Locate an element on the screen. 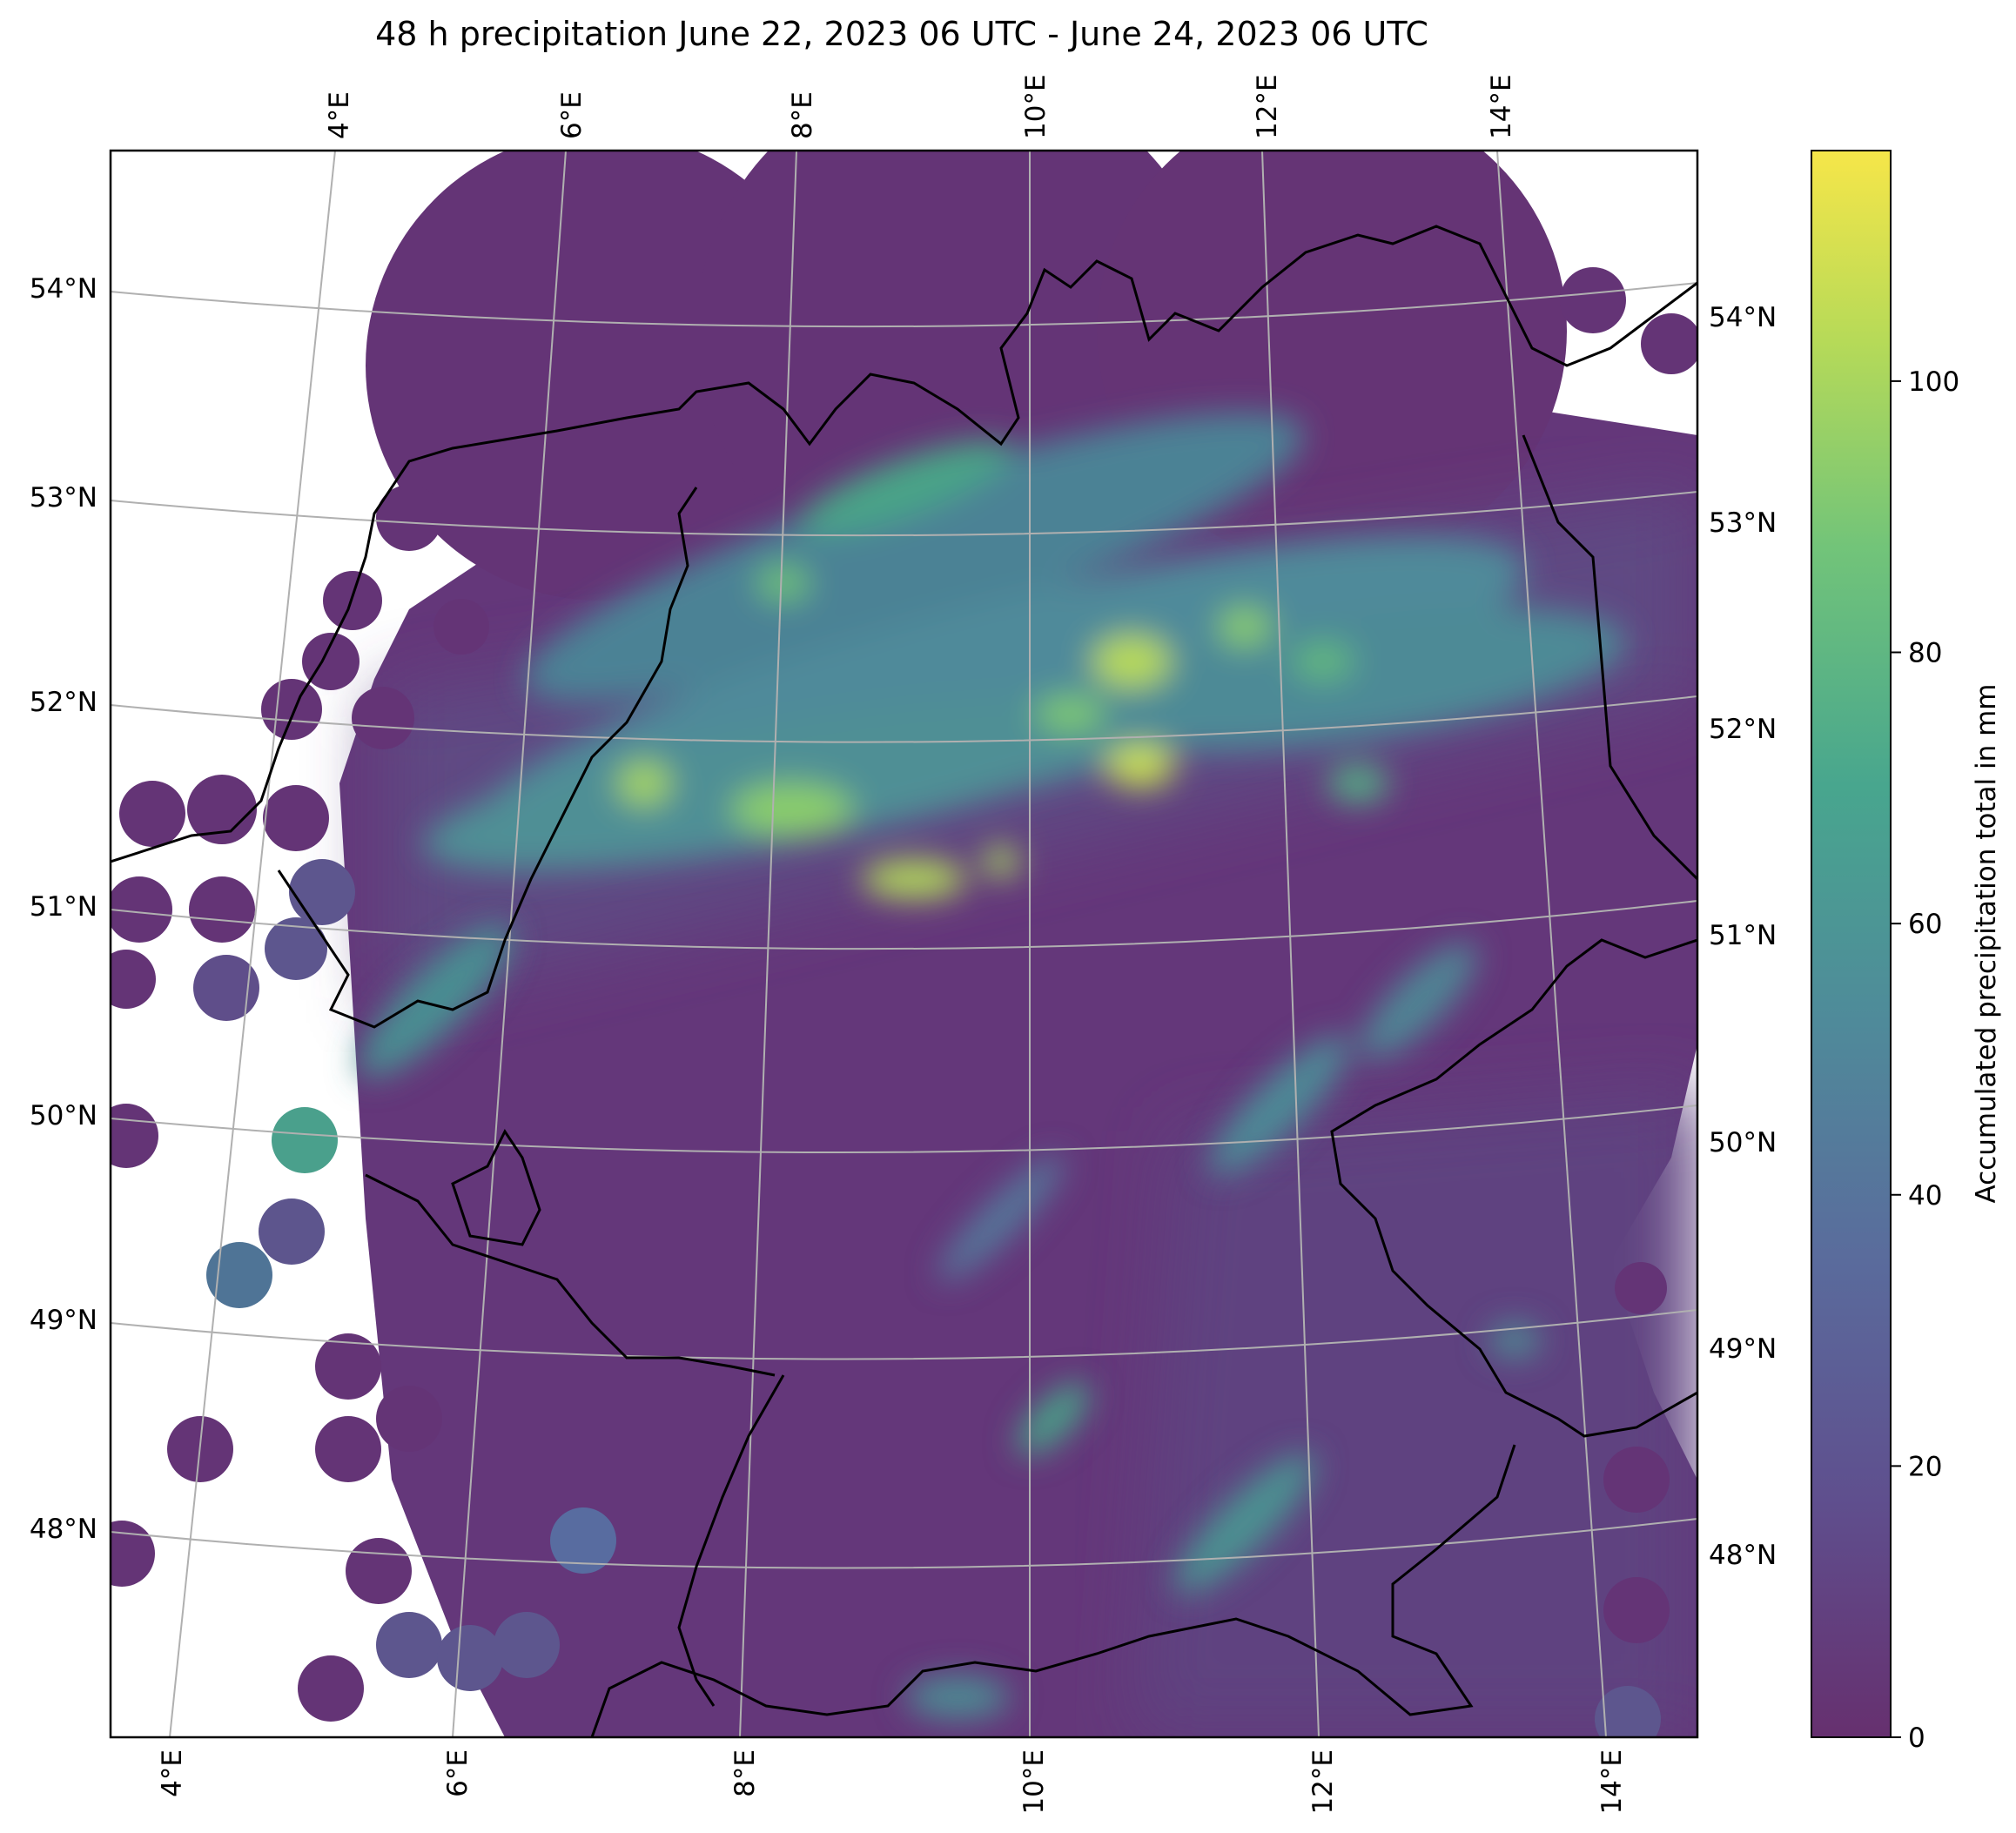 This screenshot has height=1833, width=2016. lon-label-bottom-5: 14°E is located at coordinates (1612, 1782).